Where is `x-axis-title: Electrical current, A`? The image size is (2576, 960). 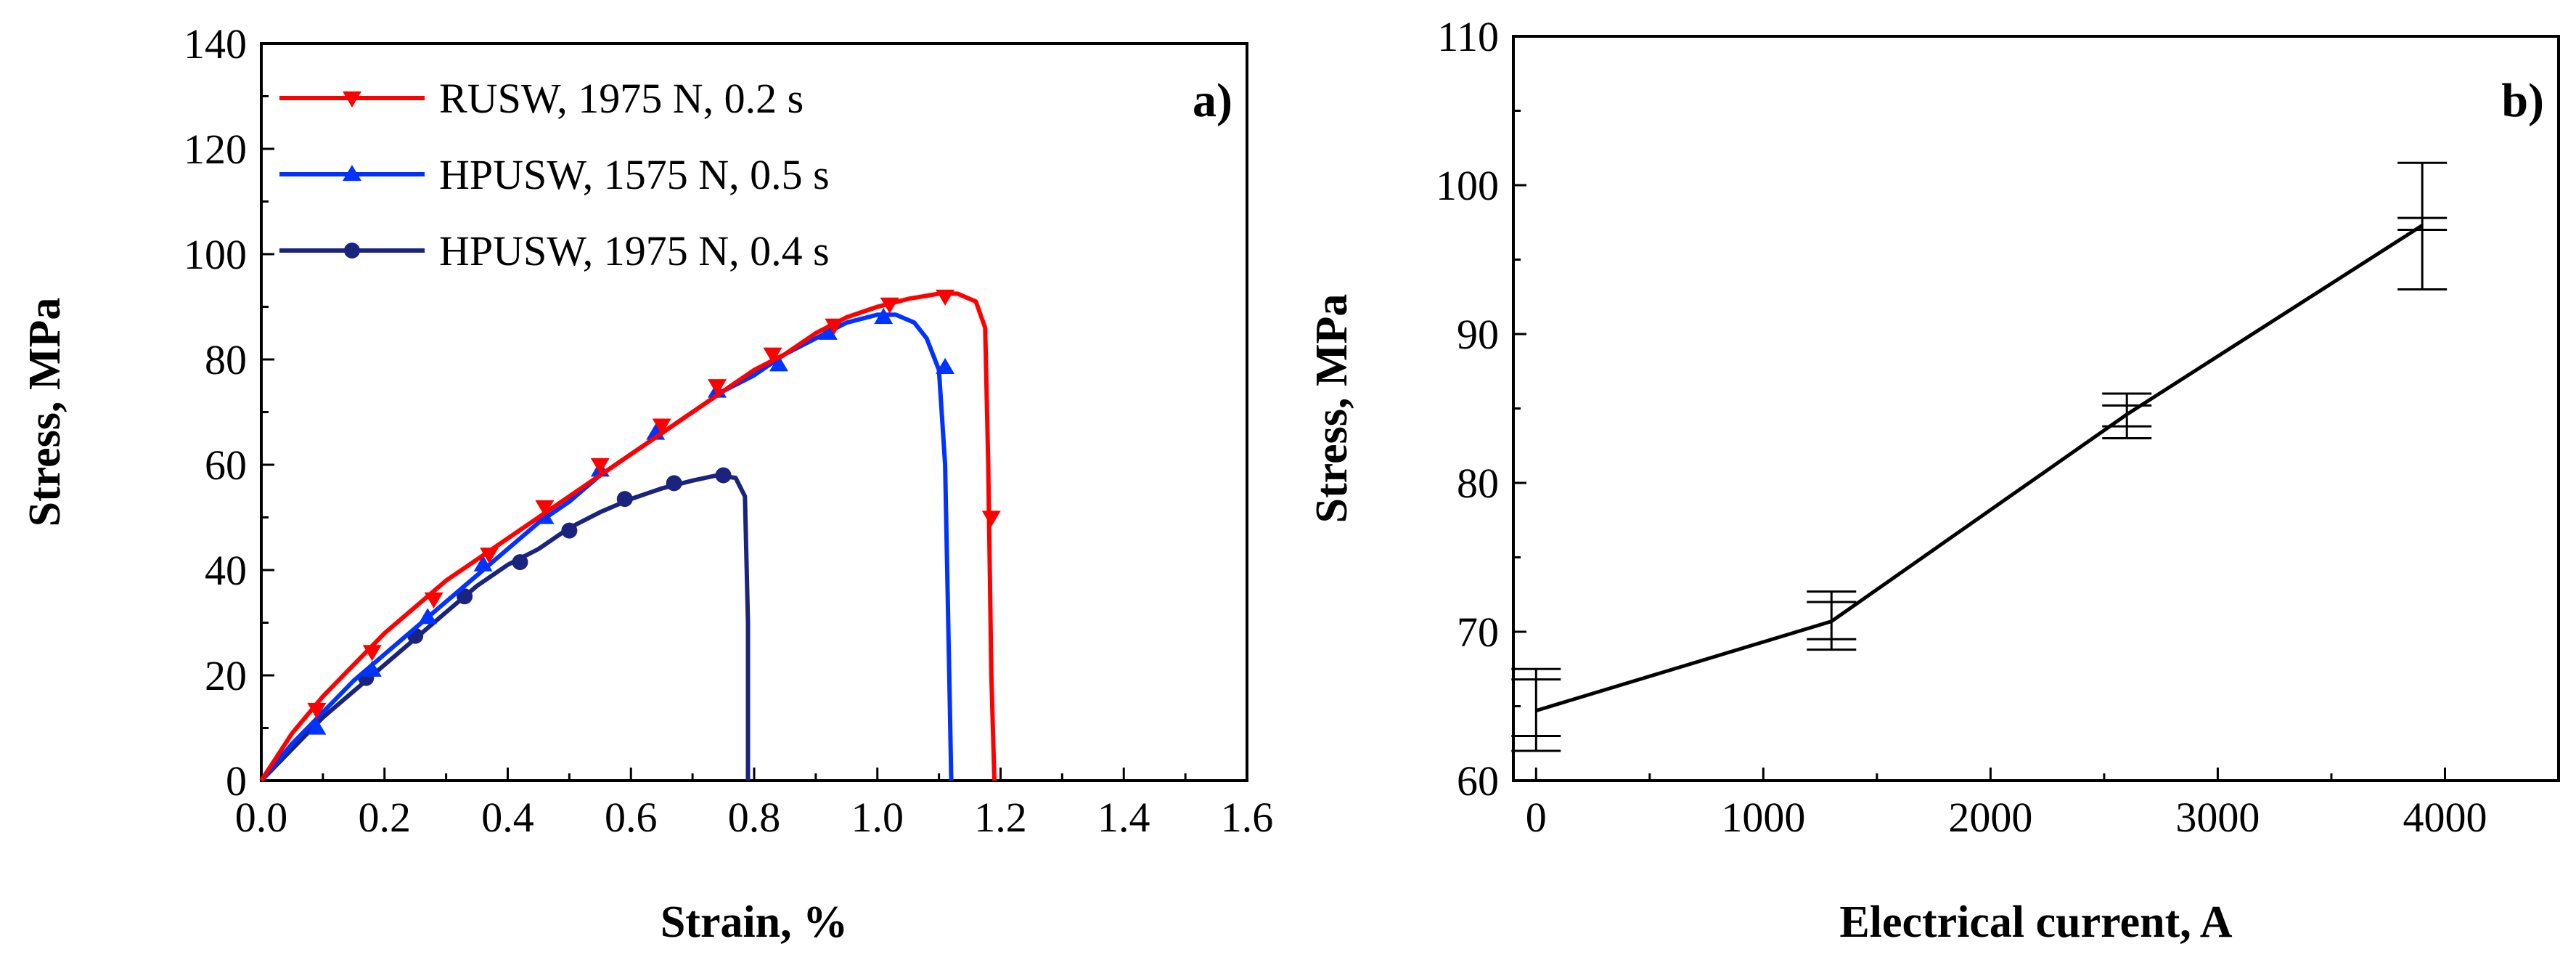
x-axis-title: Electrical current, A is located at coordinates (2036, 922).